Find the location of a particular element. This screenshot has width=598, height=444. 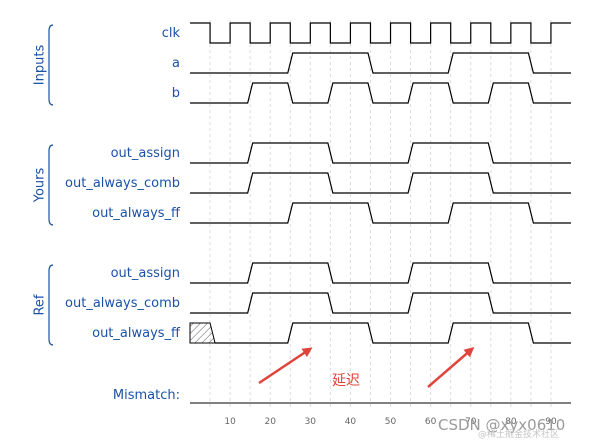

mismatch-row: Mismatch: is located at coordinates (342, 396).